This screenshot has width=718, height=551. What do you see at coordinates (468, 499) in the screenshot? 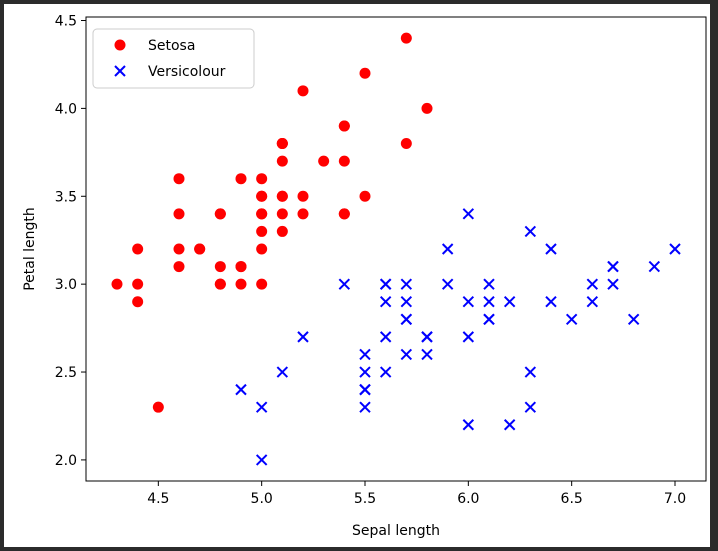
I see `x-tick-label: 6.0` at bounding box center [468, 499].